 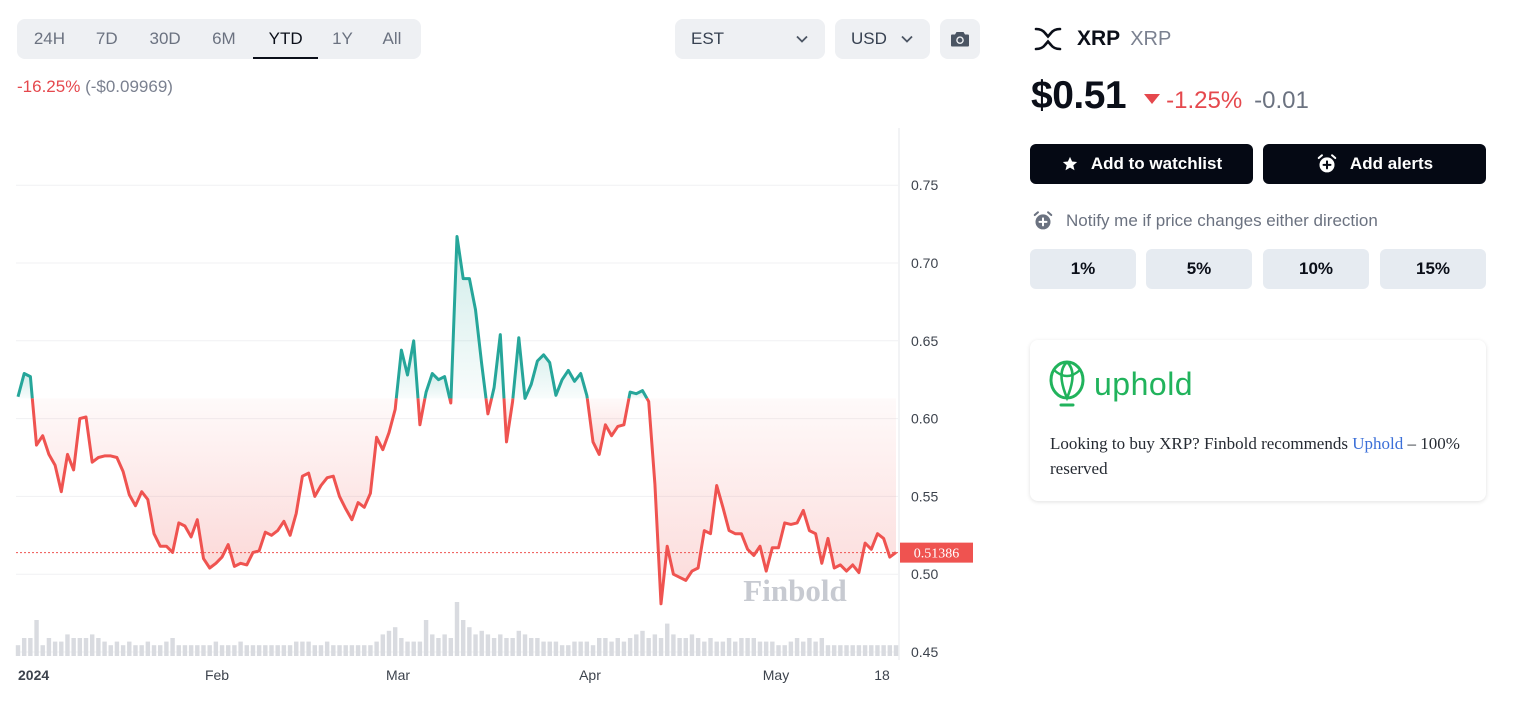 What do you see at coordinates (1043, 220) in the screenshot?
I see `alarm-plus-icon` at bounding box center [1043, 220].